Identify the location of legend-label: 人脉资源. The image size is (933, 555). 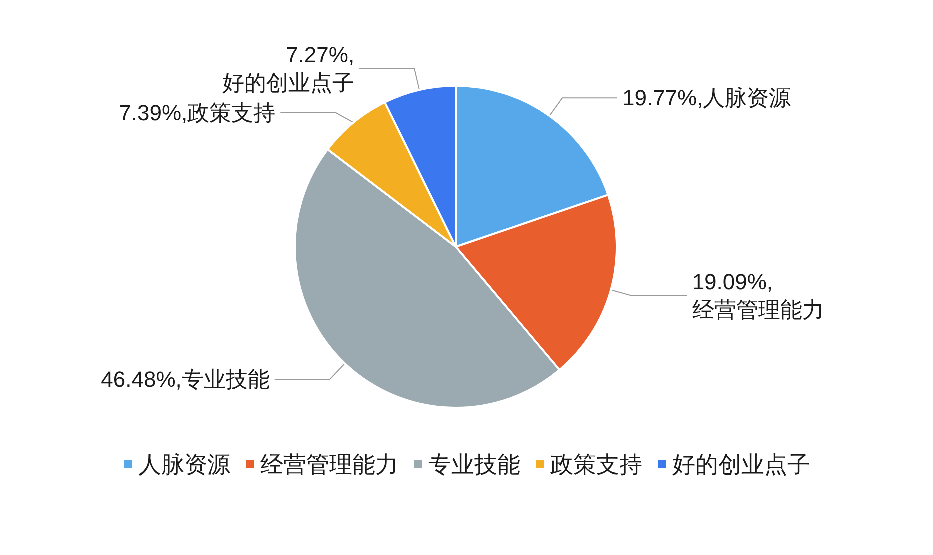
(184, 465).